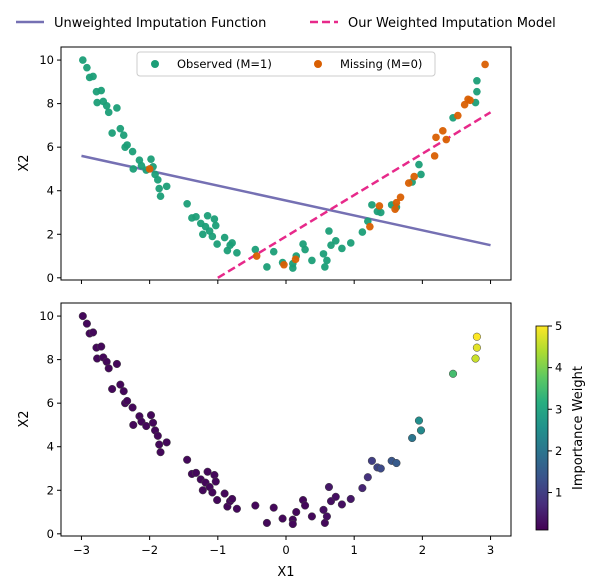  Describe the element at coordinates (558, 326) in the screenshot. I see `colorbar-tick-label-4: 5` at that location.